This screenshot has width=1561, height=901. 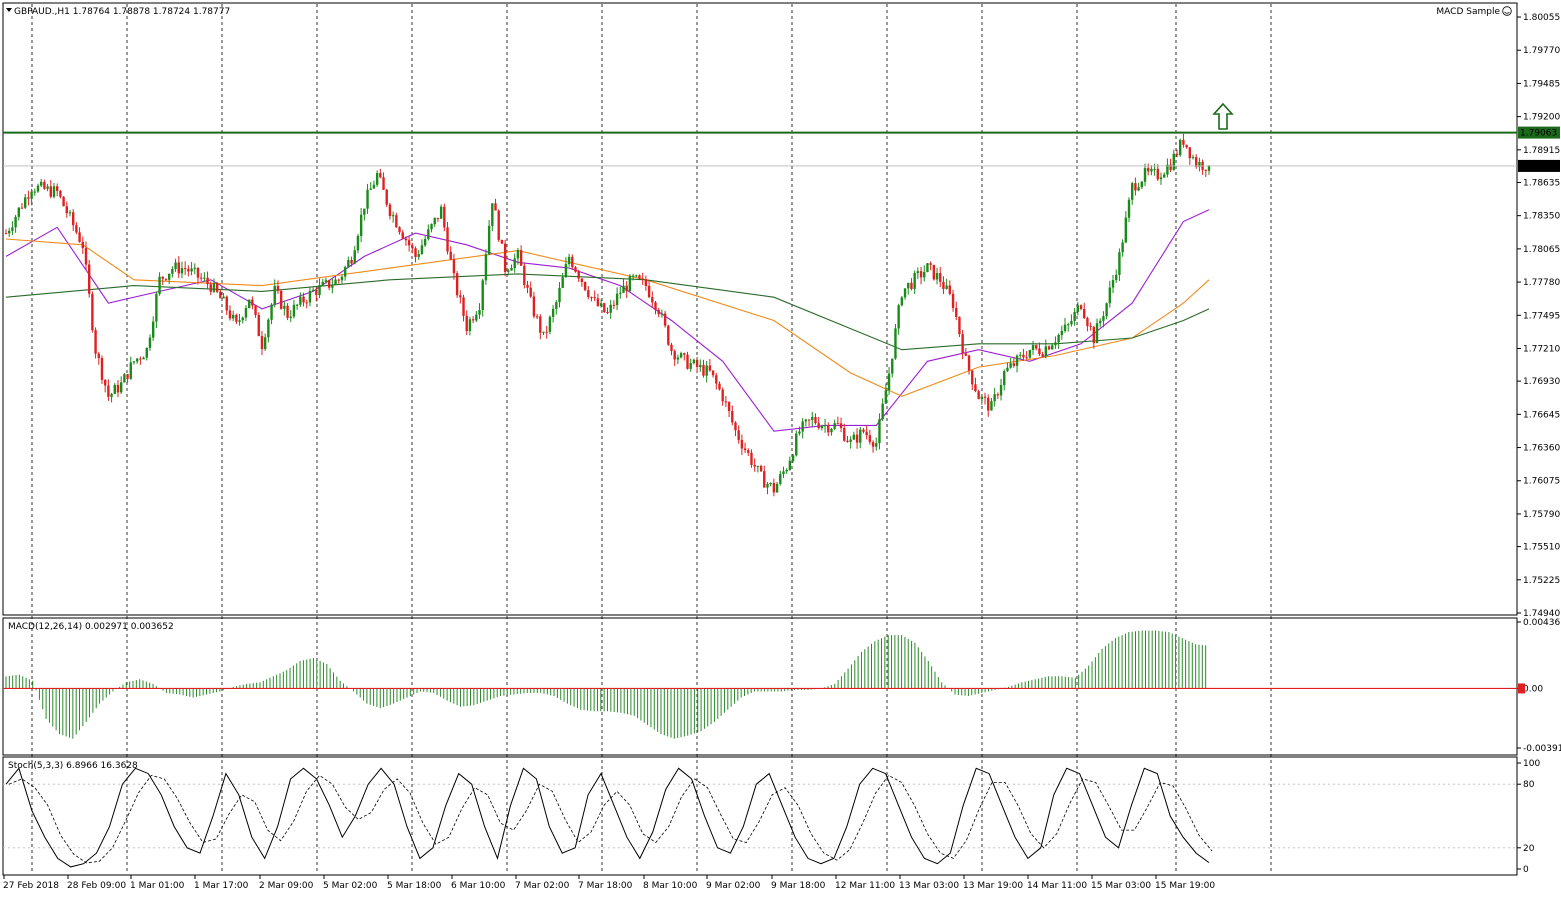 What do you see at coordinates (9, 10) in the screenshot?
I see `collapse-triangle-icon` at bounding box center [9, 10].